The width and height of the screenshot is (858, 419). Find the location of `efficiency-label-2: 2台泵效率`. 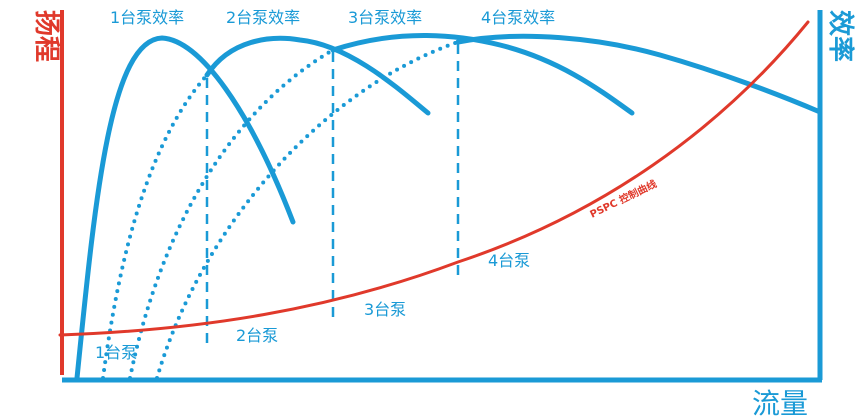

efficiency-label-2: 2台泵效率 is located at coordinates (263, 17).